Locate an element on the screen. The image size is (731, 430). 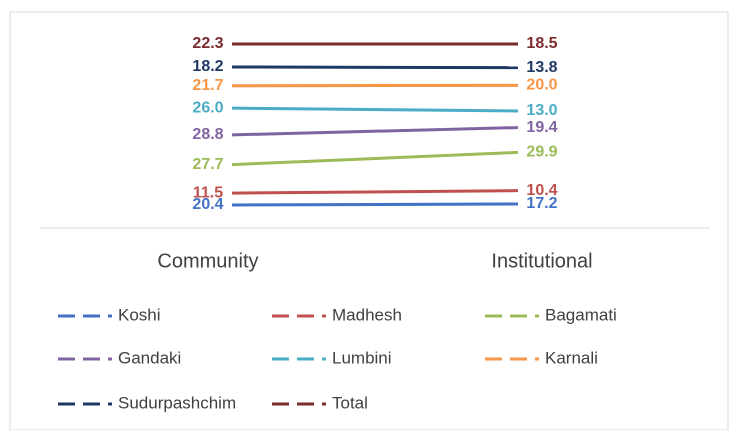
data-label: 11.5 is located at coordinates (208, 192).